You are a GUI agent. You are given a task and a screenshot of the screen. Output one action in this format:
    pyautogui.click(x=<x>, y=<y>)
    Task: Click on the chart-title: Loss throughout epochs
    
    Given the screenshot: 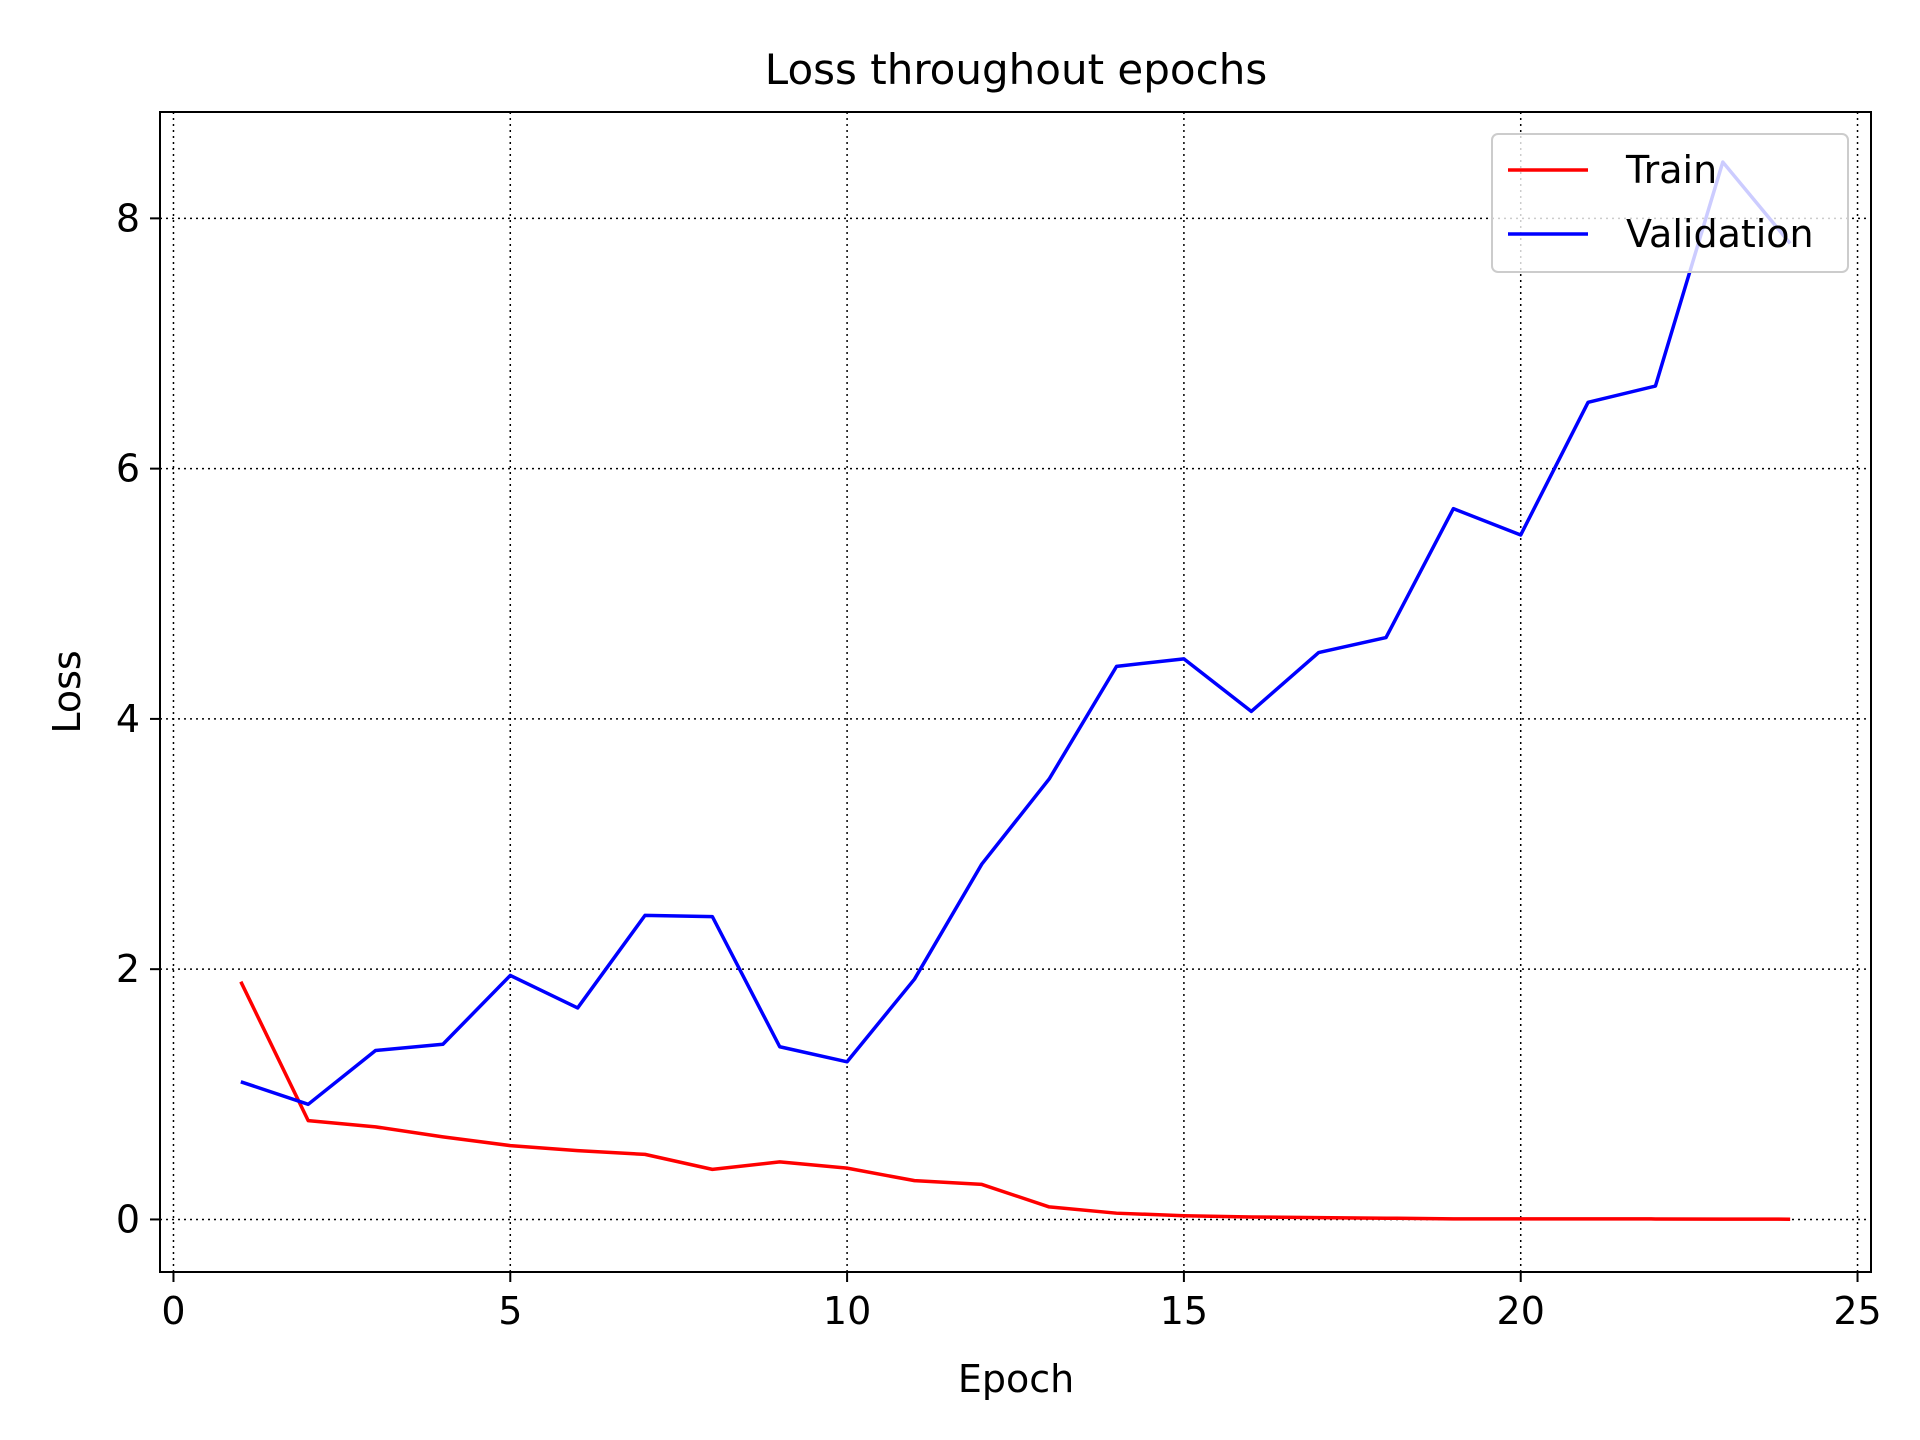 What is the action you would take?
    pyautogui.click(x=1016, y=69)
    